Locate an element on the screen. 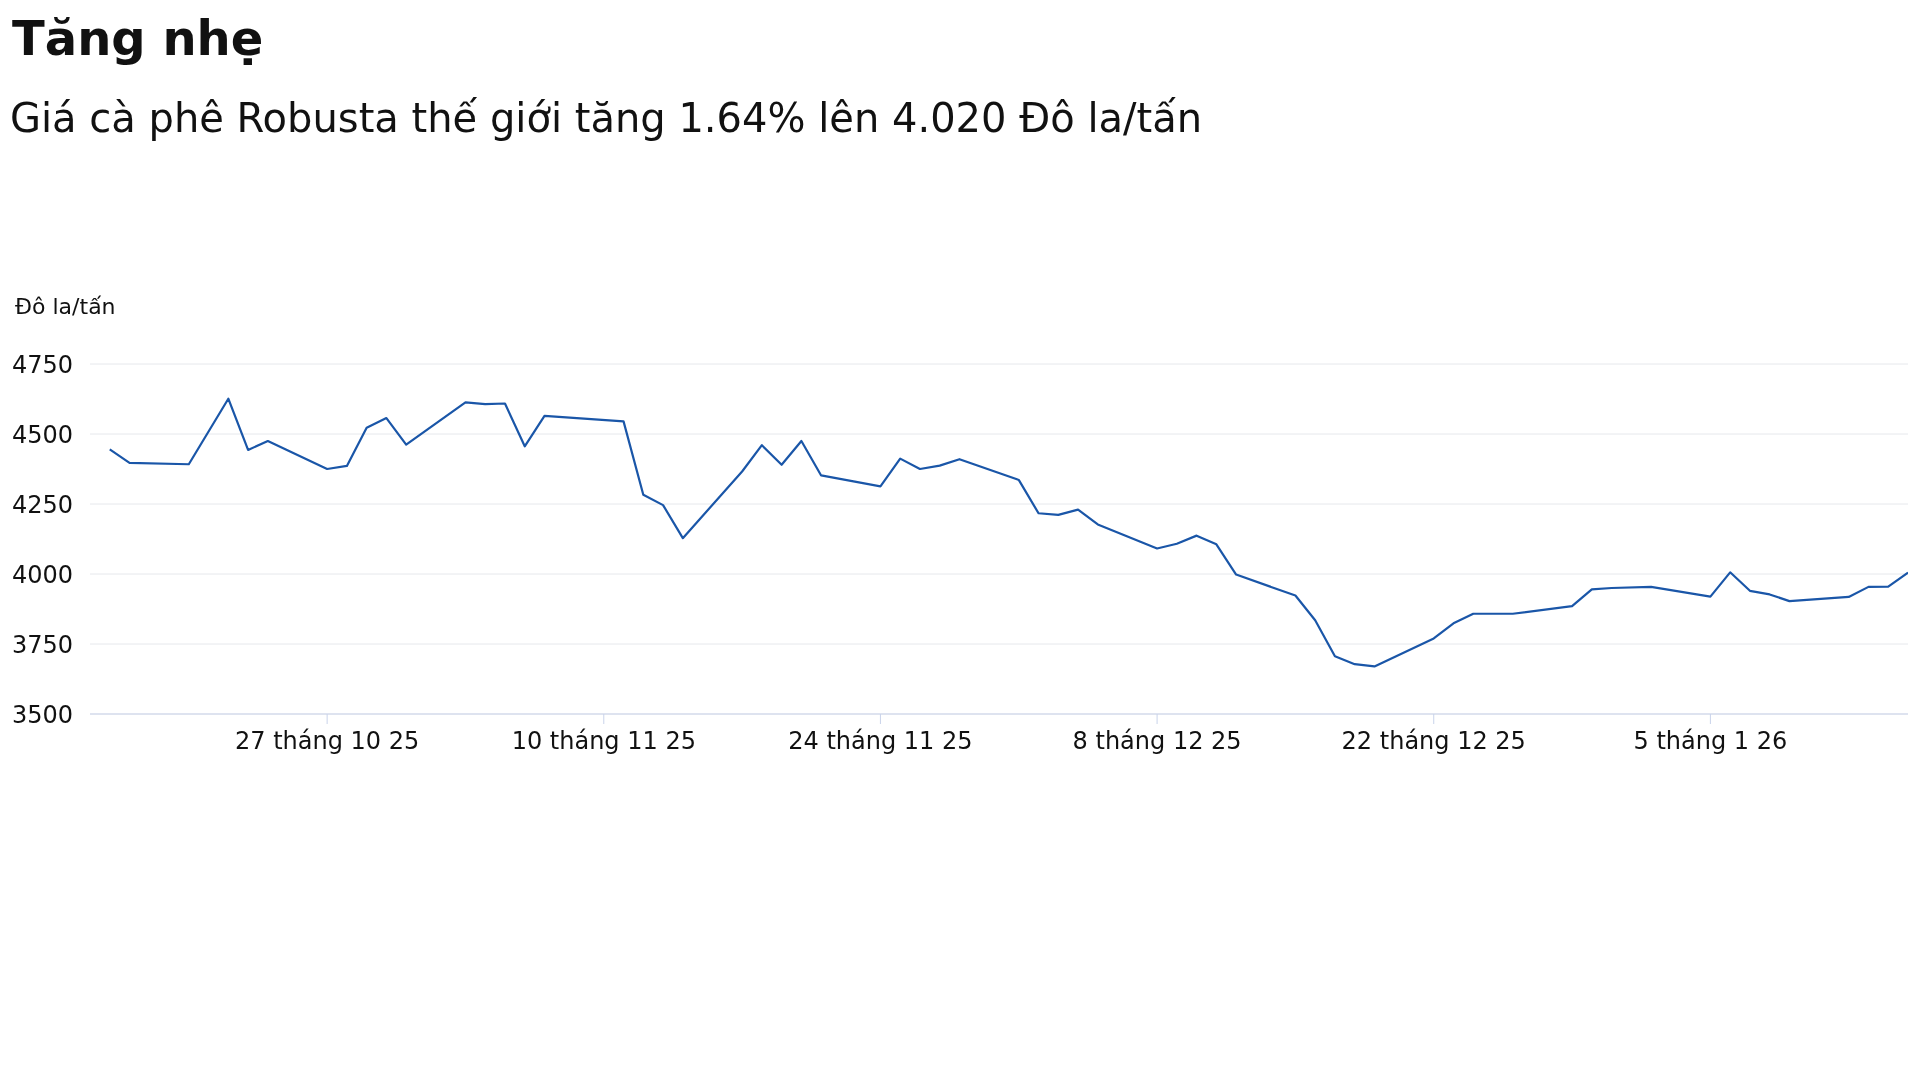 Image resolution: width=1920 pixels, height=1080 pixels. y-tick-label: 3500 is located at coordinates (43, 715).